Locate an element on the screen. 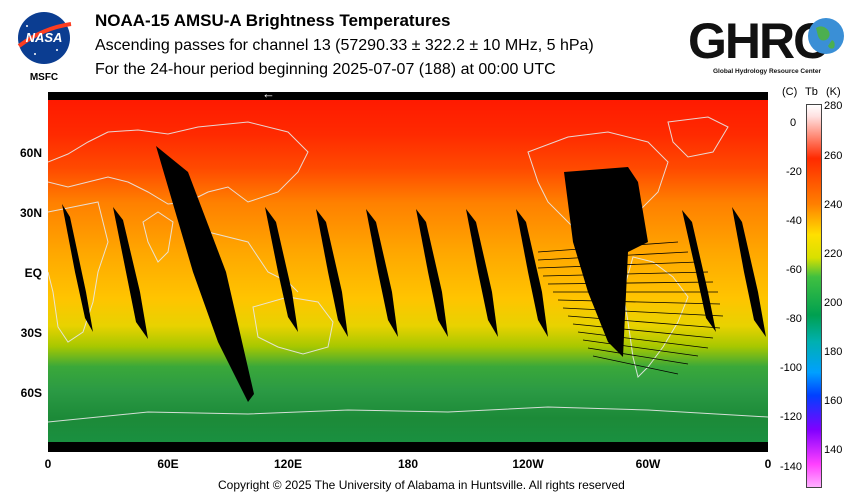  kelvin-tick-160: 160 is located at coordinates (833, 401).